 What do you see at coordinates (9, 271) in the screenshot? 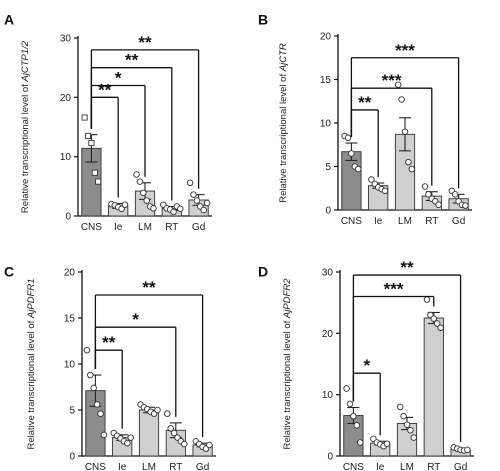
I see `panel-label: C` at bounding box center [9, 271].